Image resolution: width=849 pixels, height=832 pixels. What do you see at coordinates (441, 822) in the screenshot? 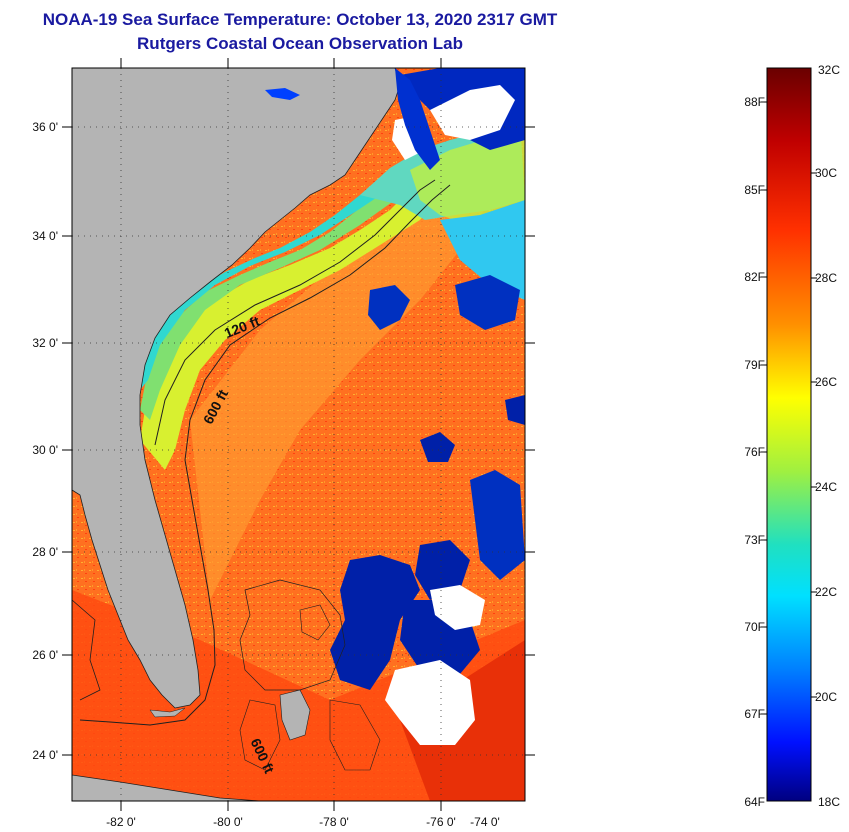
I see `lon-label: -76 0'` at bounding box center [441, 822].